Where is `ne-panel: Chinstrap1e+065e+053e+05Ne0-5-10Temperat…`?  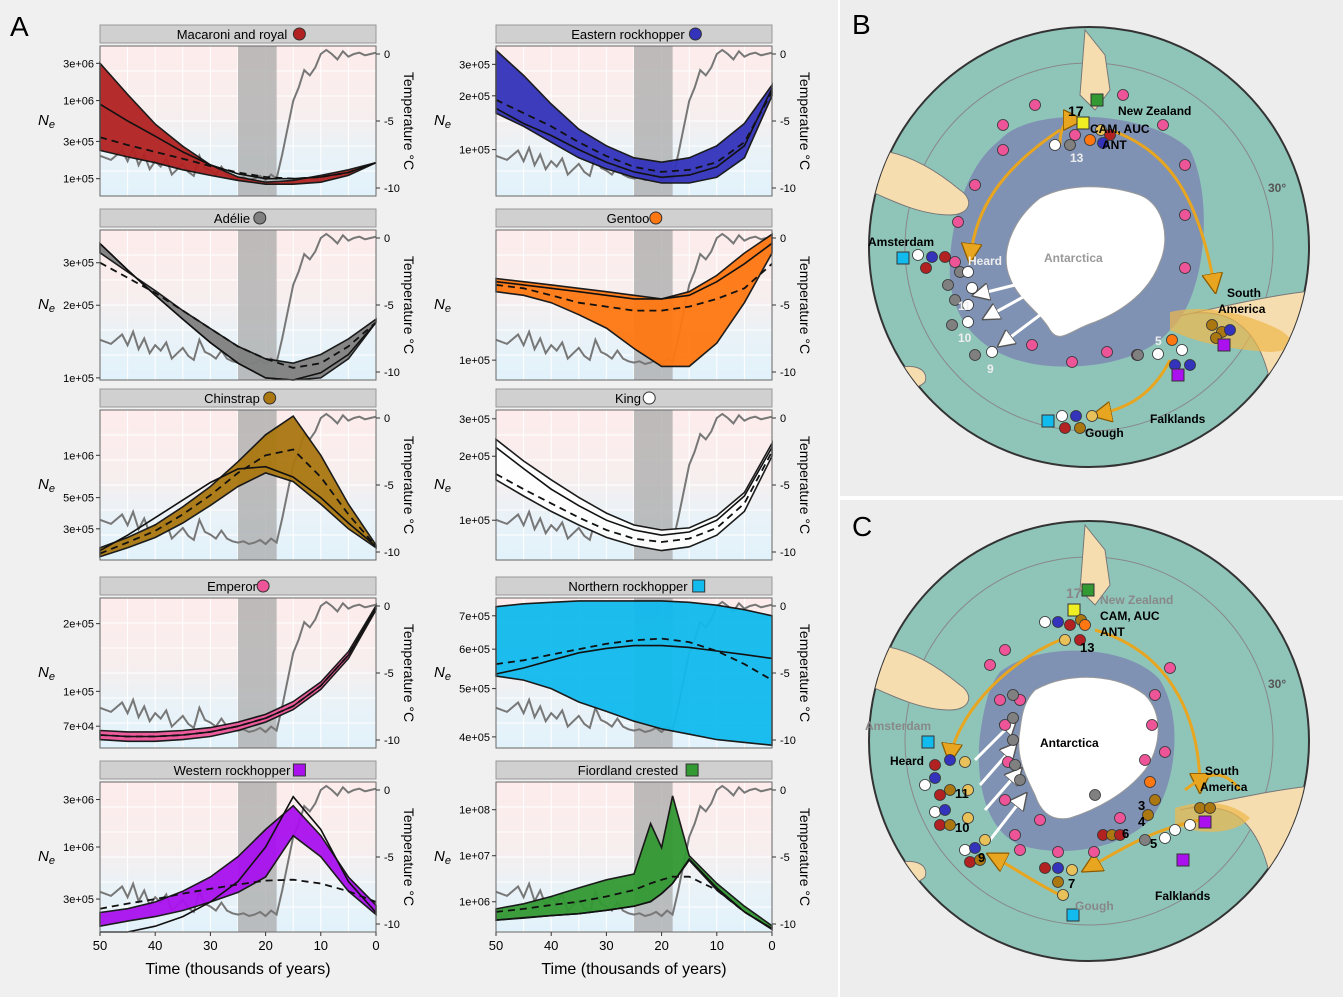
ne-panel: Chinstrap1e+065e+053e+05Ne0-5-10Temperat… is located at coordinates (227, 474).